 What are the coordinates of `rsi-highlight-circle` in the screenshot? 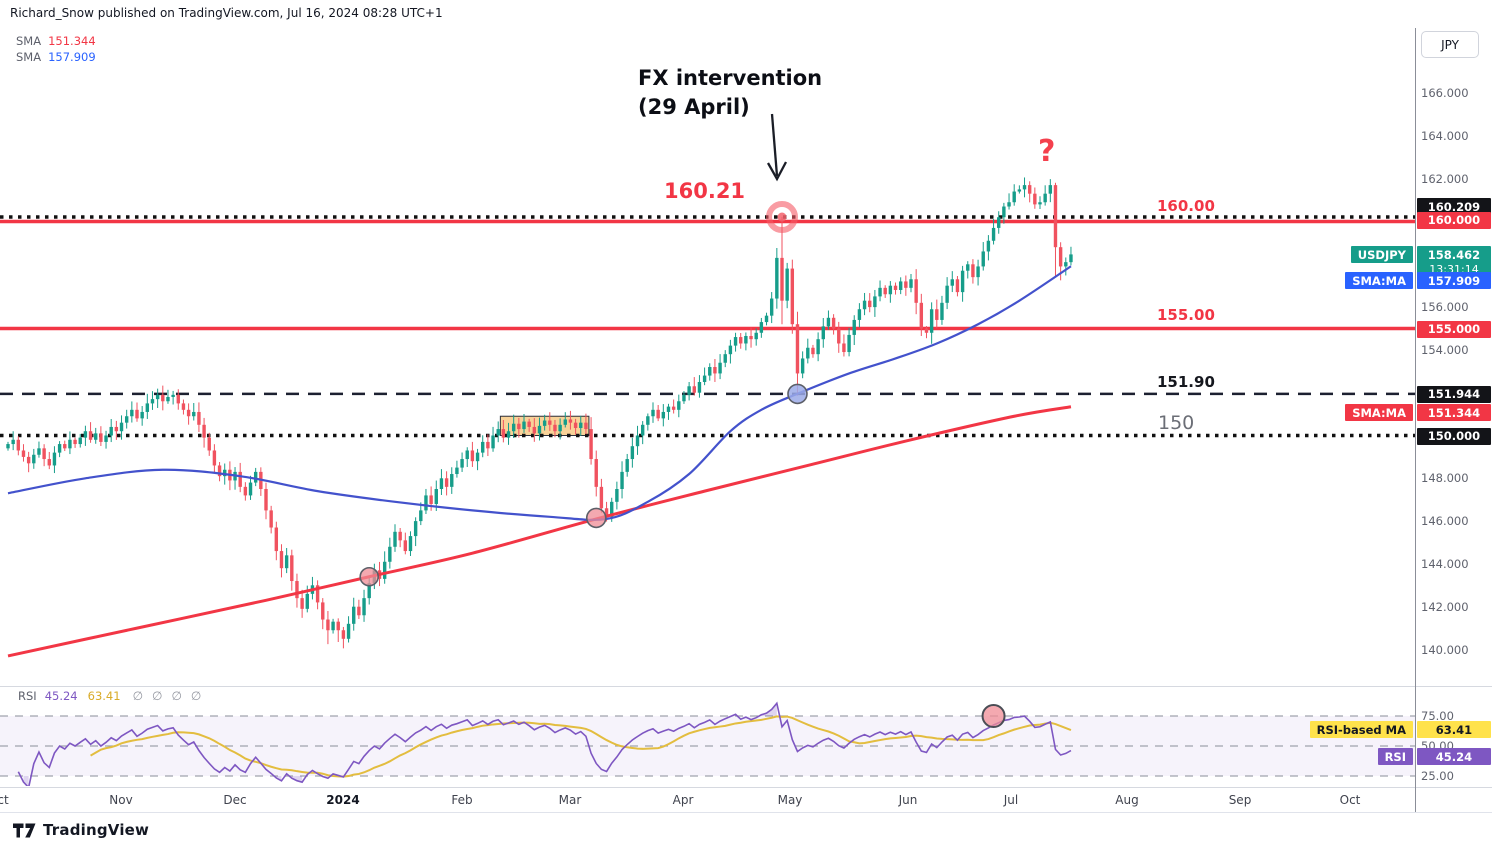 It's located at (993, 716).